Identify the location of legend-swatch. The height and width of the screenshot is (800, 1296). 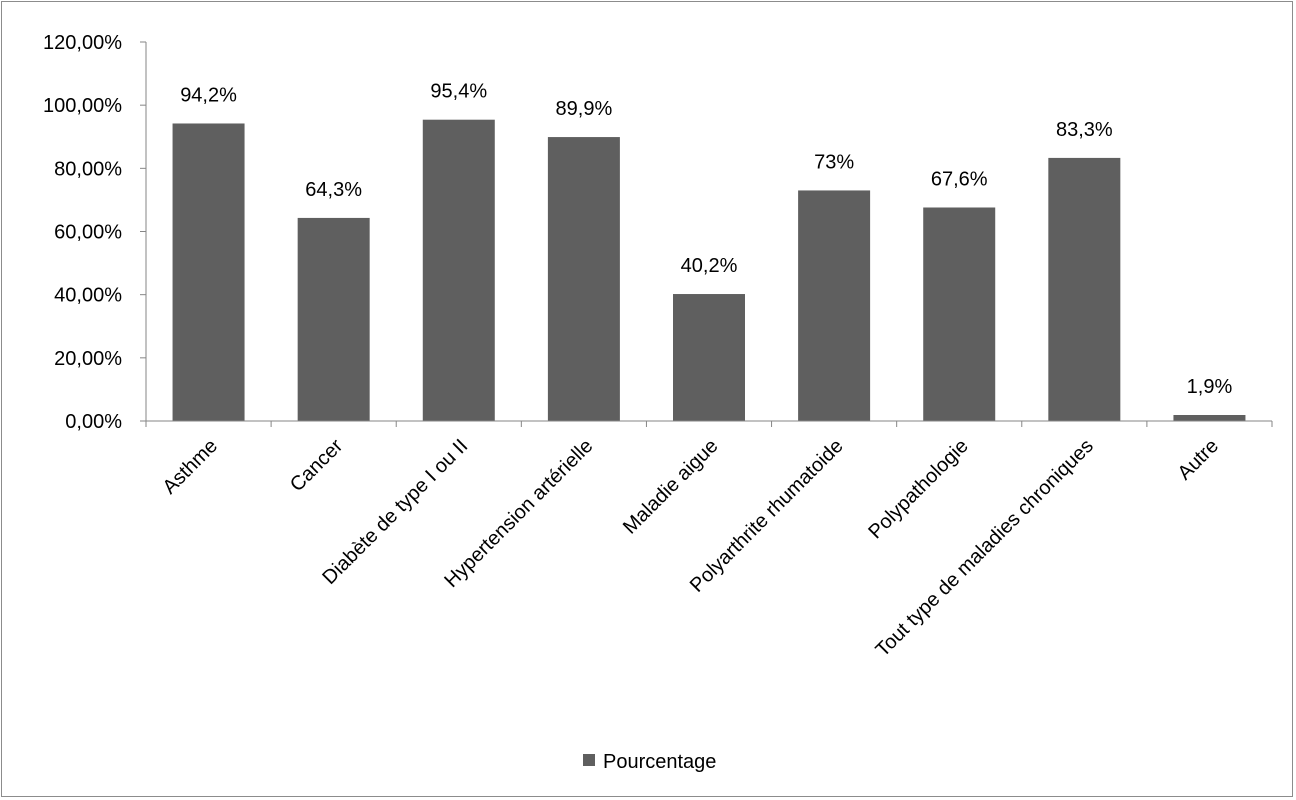
(589, 760).